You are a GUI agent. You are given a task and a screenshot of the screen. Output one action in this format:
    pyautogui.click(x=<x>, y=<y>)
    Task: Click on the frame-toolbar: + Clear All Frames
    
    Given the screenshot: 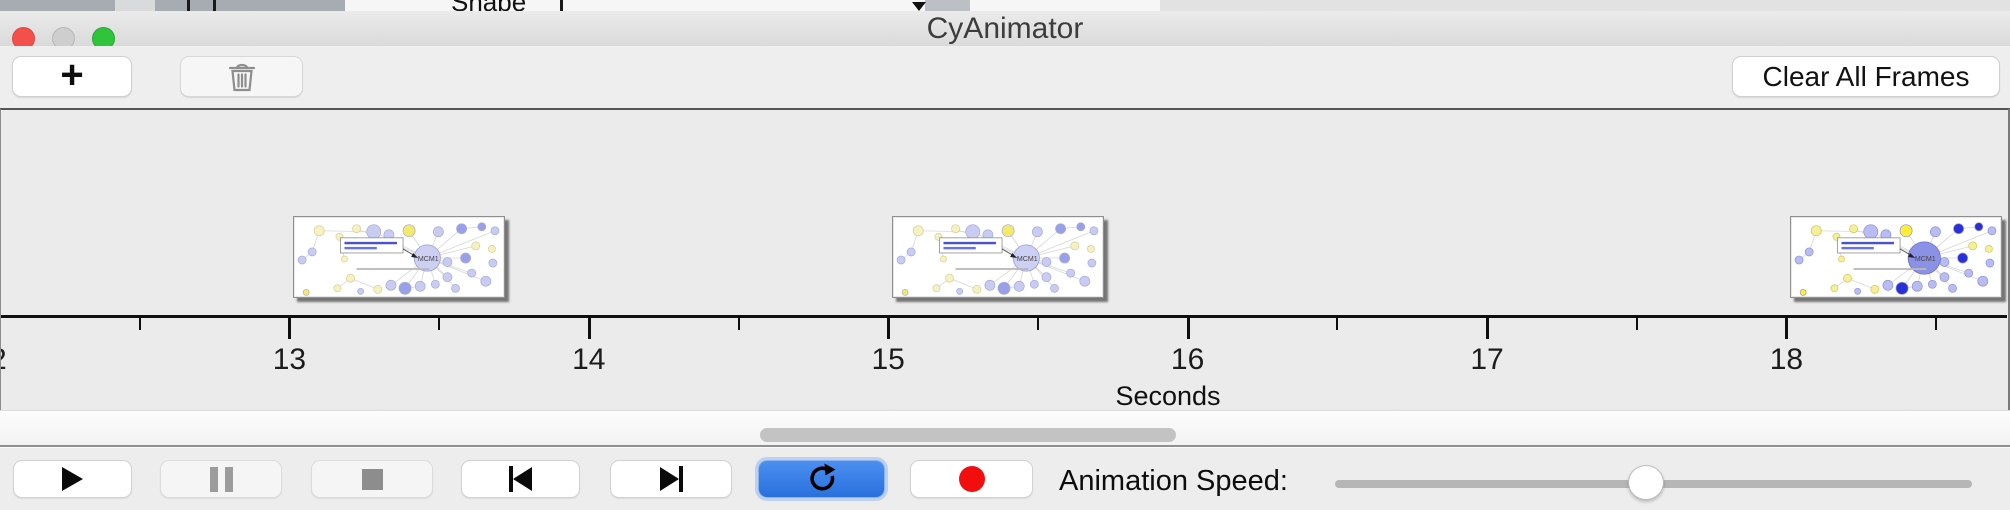 What is the action you would take?
    pyautogui.click(x=1005, y=77)
    